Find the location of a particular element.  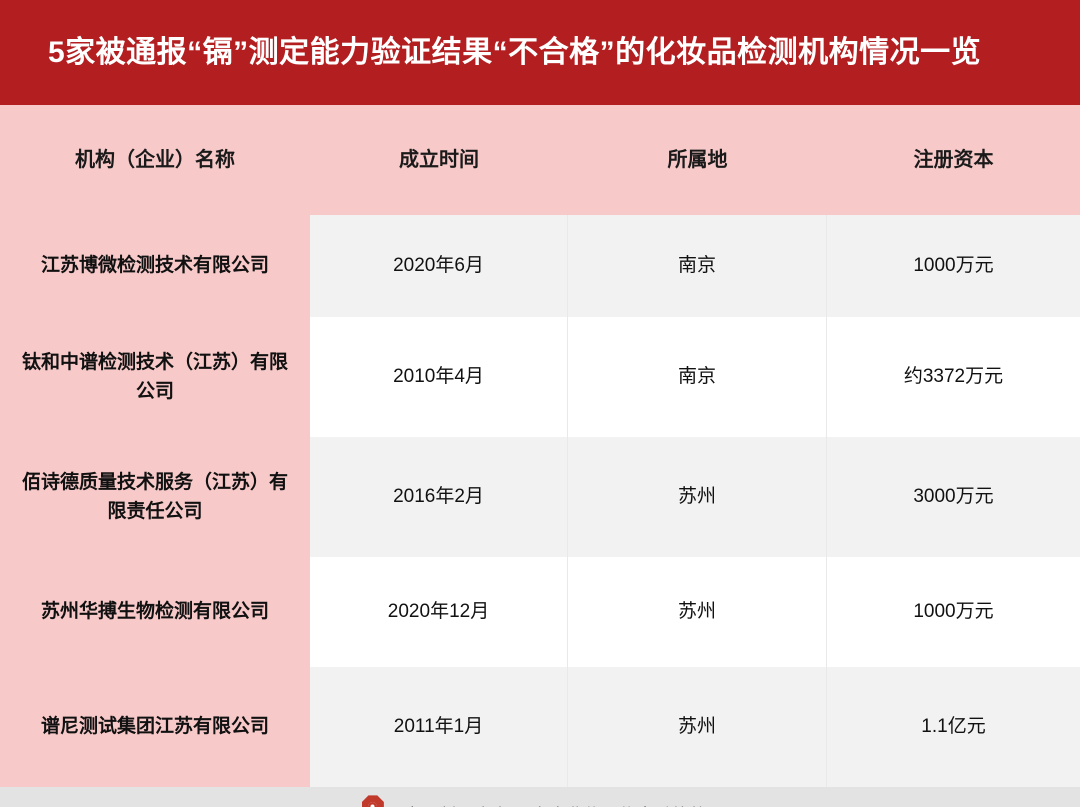

cell-date: 2020年12月 is located at coordinates (439, 612).